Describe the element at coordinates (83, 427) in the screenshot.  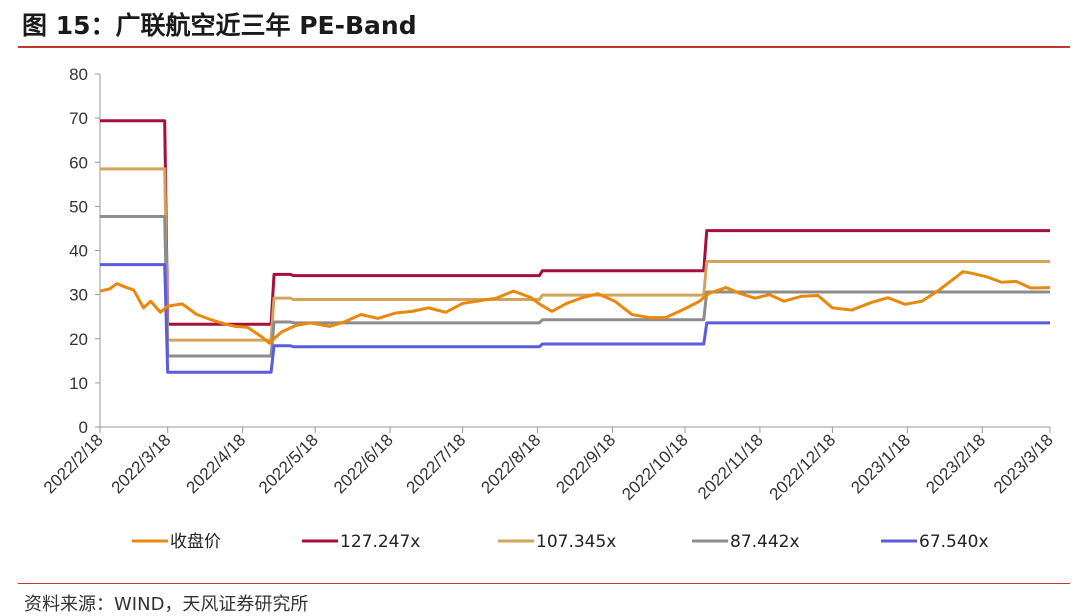
I see `y-tick-label: 0` at that location.